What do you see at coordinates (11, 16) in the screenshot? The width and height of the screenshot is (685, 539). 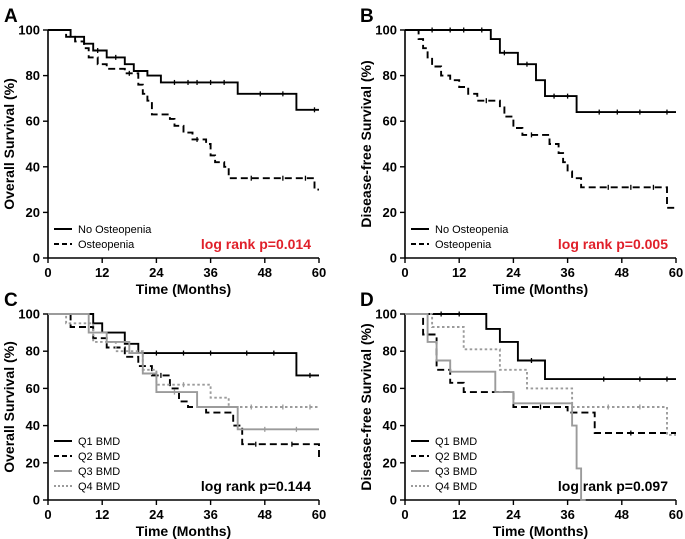 I see `panel-label: A` at bounding box center [11, 16].